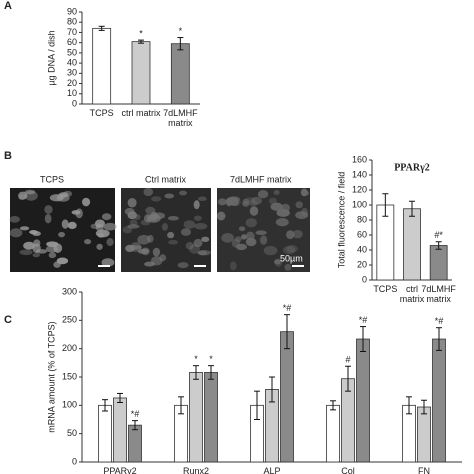 The image size is (474, 474). I want to click on micrograph-label: TCPS, so click(52, 179).